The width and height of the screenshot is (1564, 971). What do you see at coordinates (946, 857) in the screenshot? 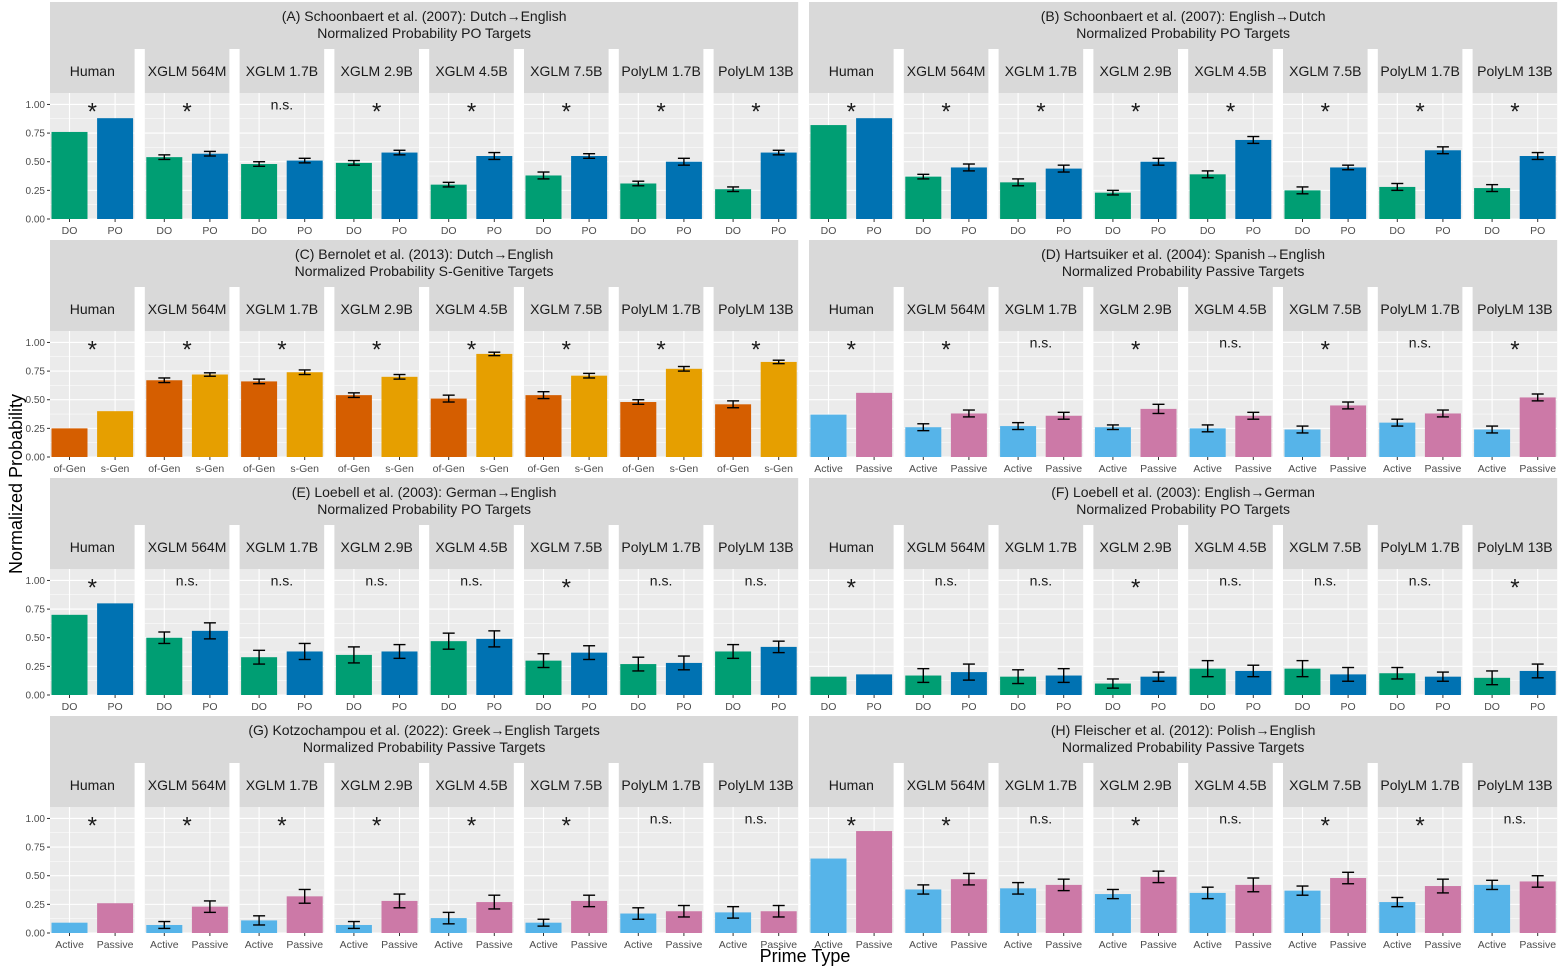
I see `facet: XGLM 564M Active Passive *` at bounding box center [946, 857].